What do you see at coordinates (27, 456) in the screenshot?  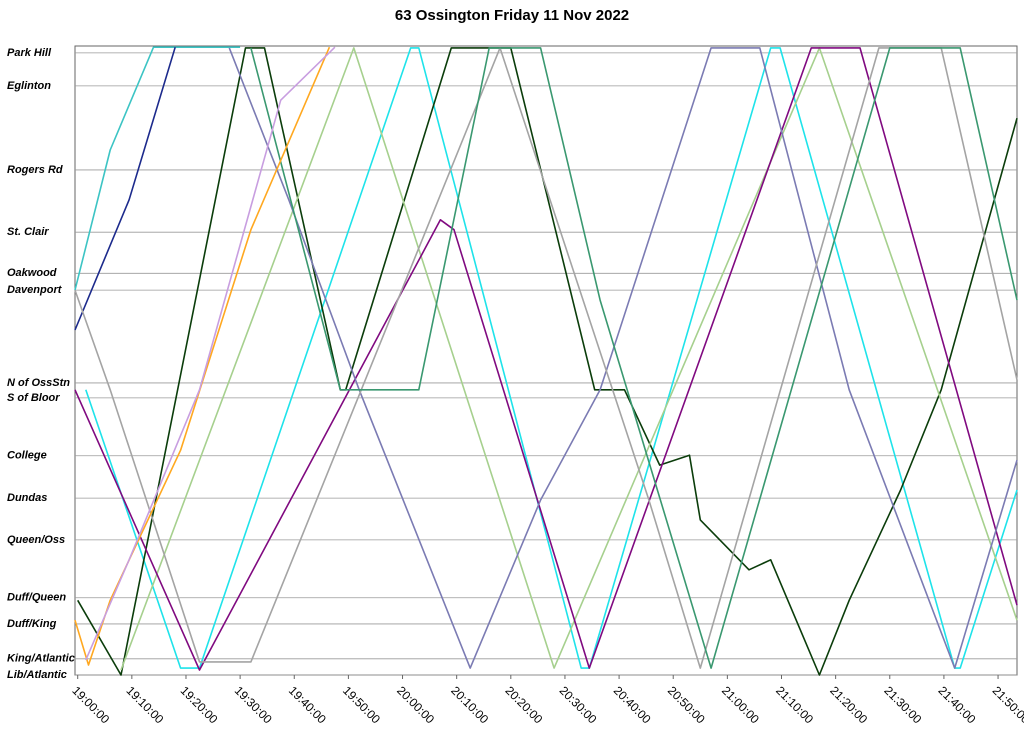 I see `y-tick-label: College` at bounding box center [27, 456].